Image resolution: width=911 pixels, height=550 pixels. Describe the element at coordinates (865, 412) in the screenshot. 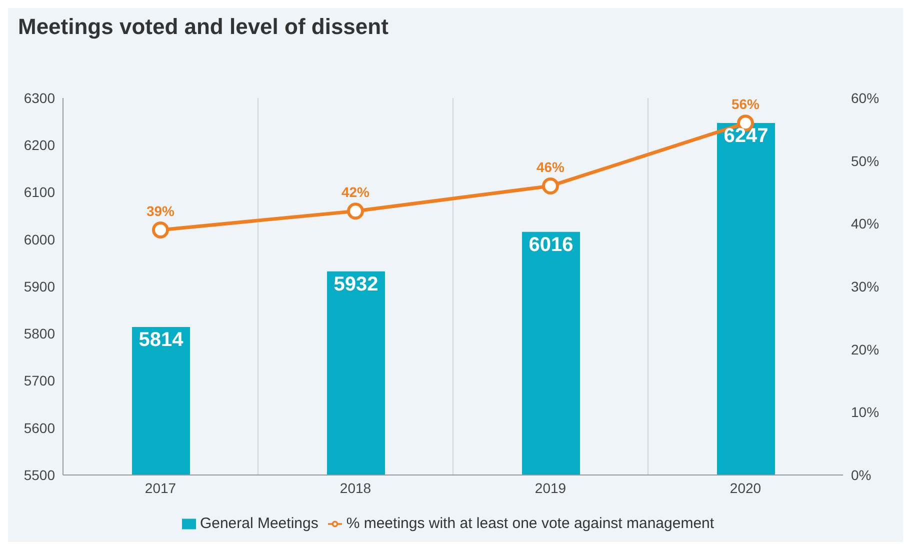

I see `y2-tick-label: 10%` at that location.